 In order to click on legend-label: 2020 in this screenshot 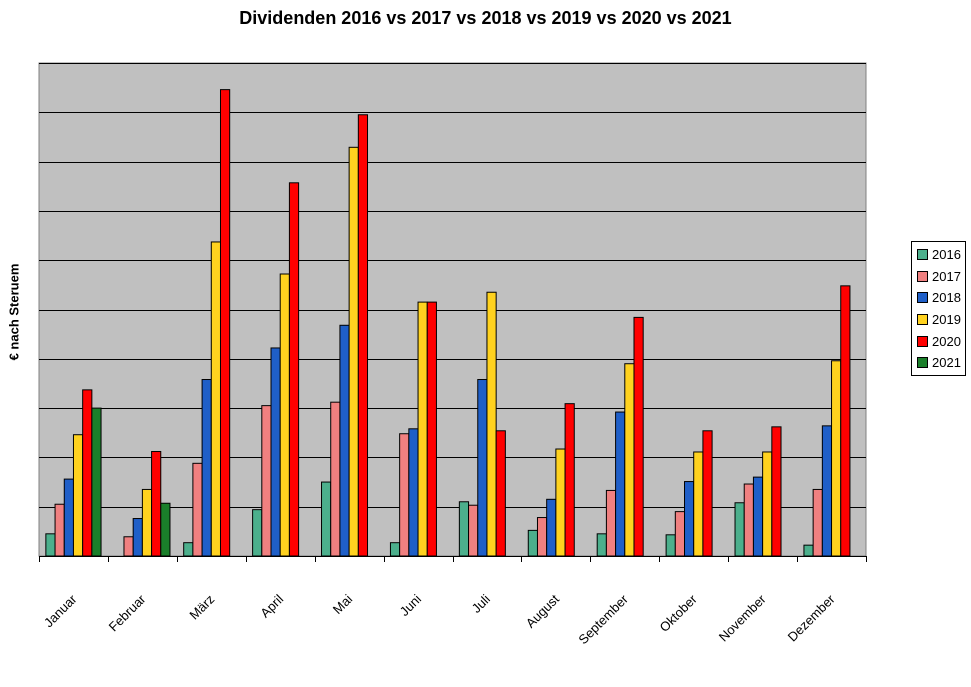, I will do `click(946, 341)`.